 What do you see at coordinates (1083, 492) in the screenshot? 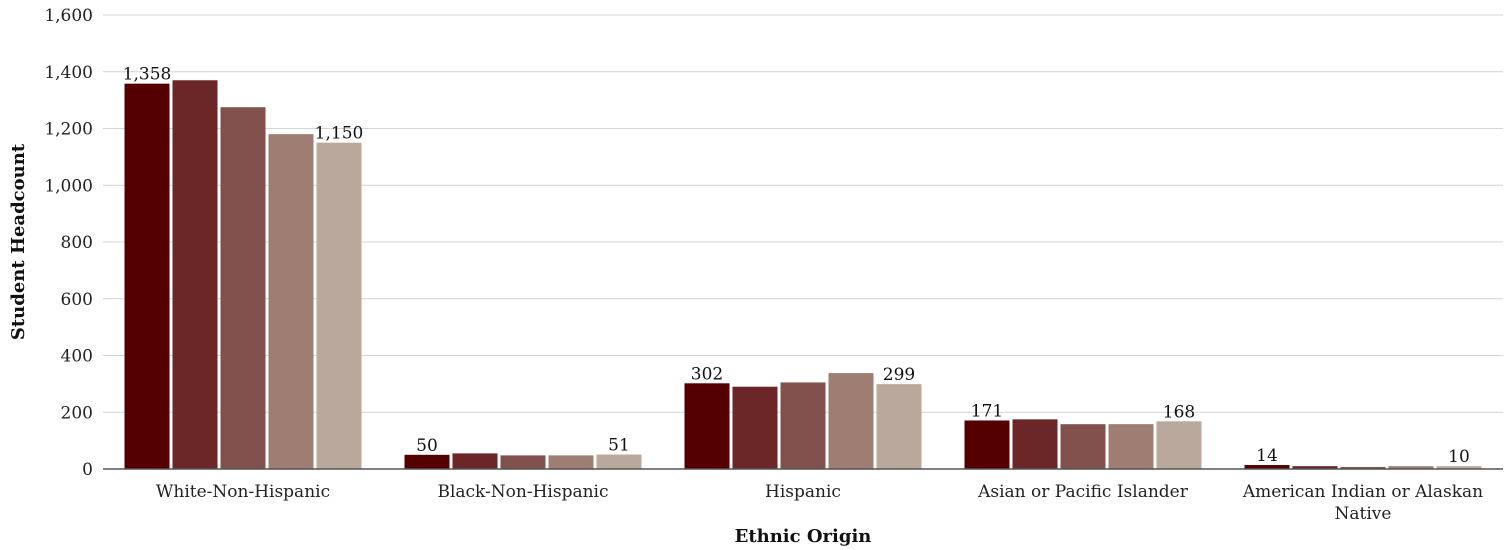
I see `x-tick-label: Asian or Pacific Islander` at bounding box center [1083, 492].